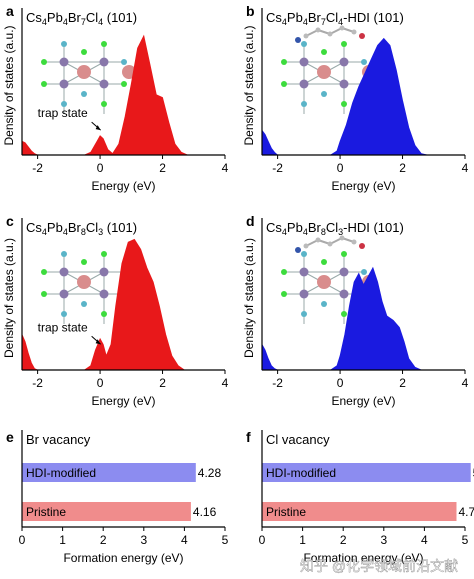 Image resolution: width=474 pixels, height=579 pixels. What do you see at coordinates (465, 540) in the screenshot?
I see `x-tick-label: 5` at bounding box center [465, 540].